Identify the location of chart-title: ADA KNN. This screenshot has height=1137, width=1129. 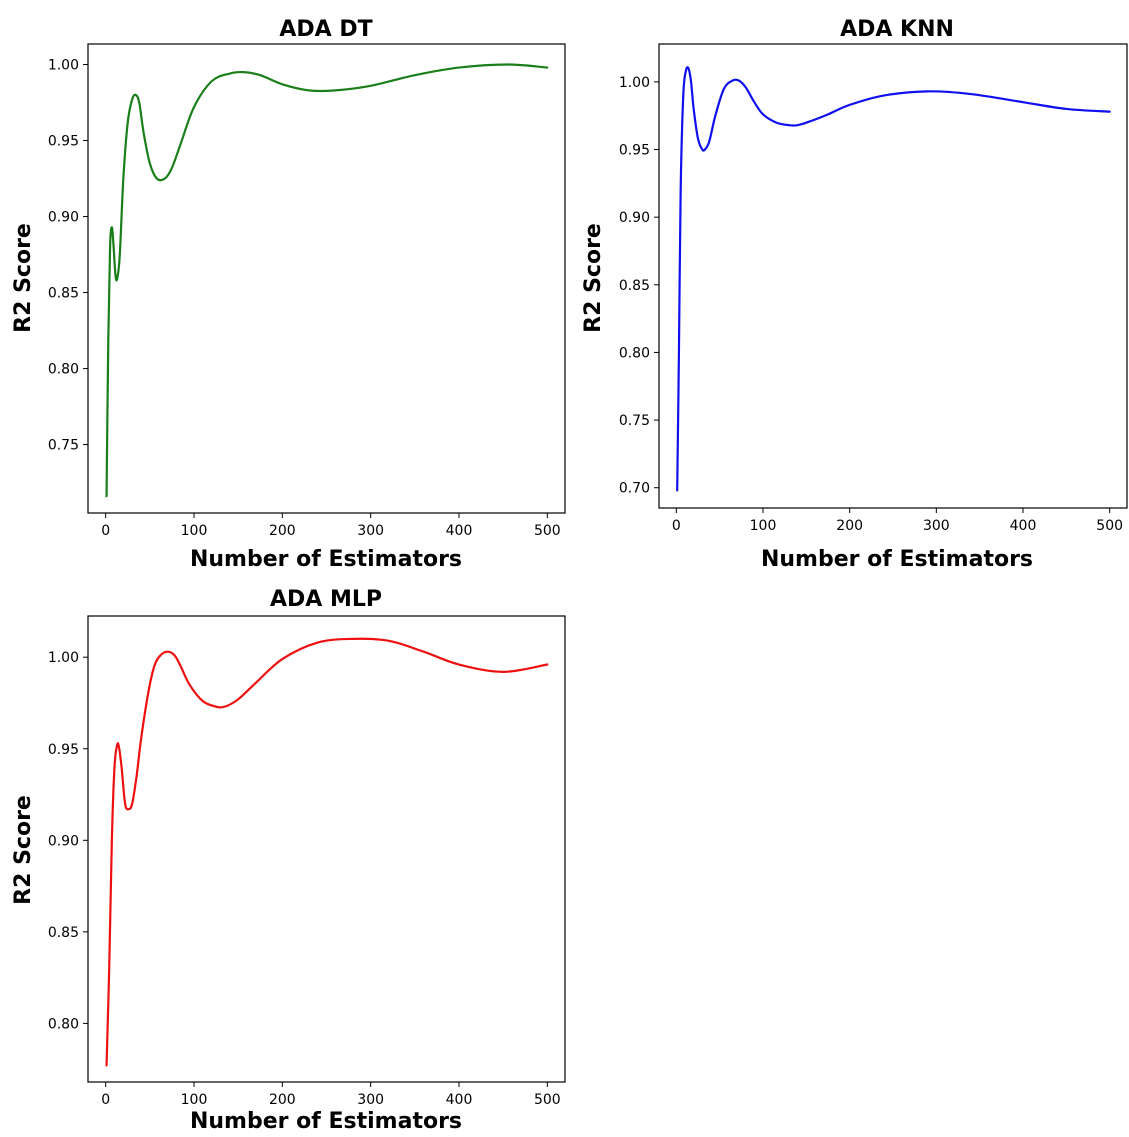
(897, 29).